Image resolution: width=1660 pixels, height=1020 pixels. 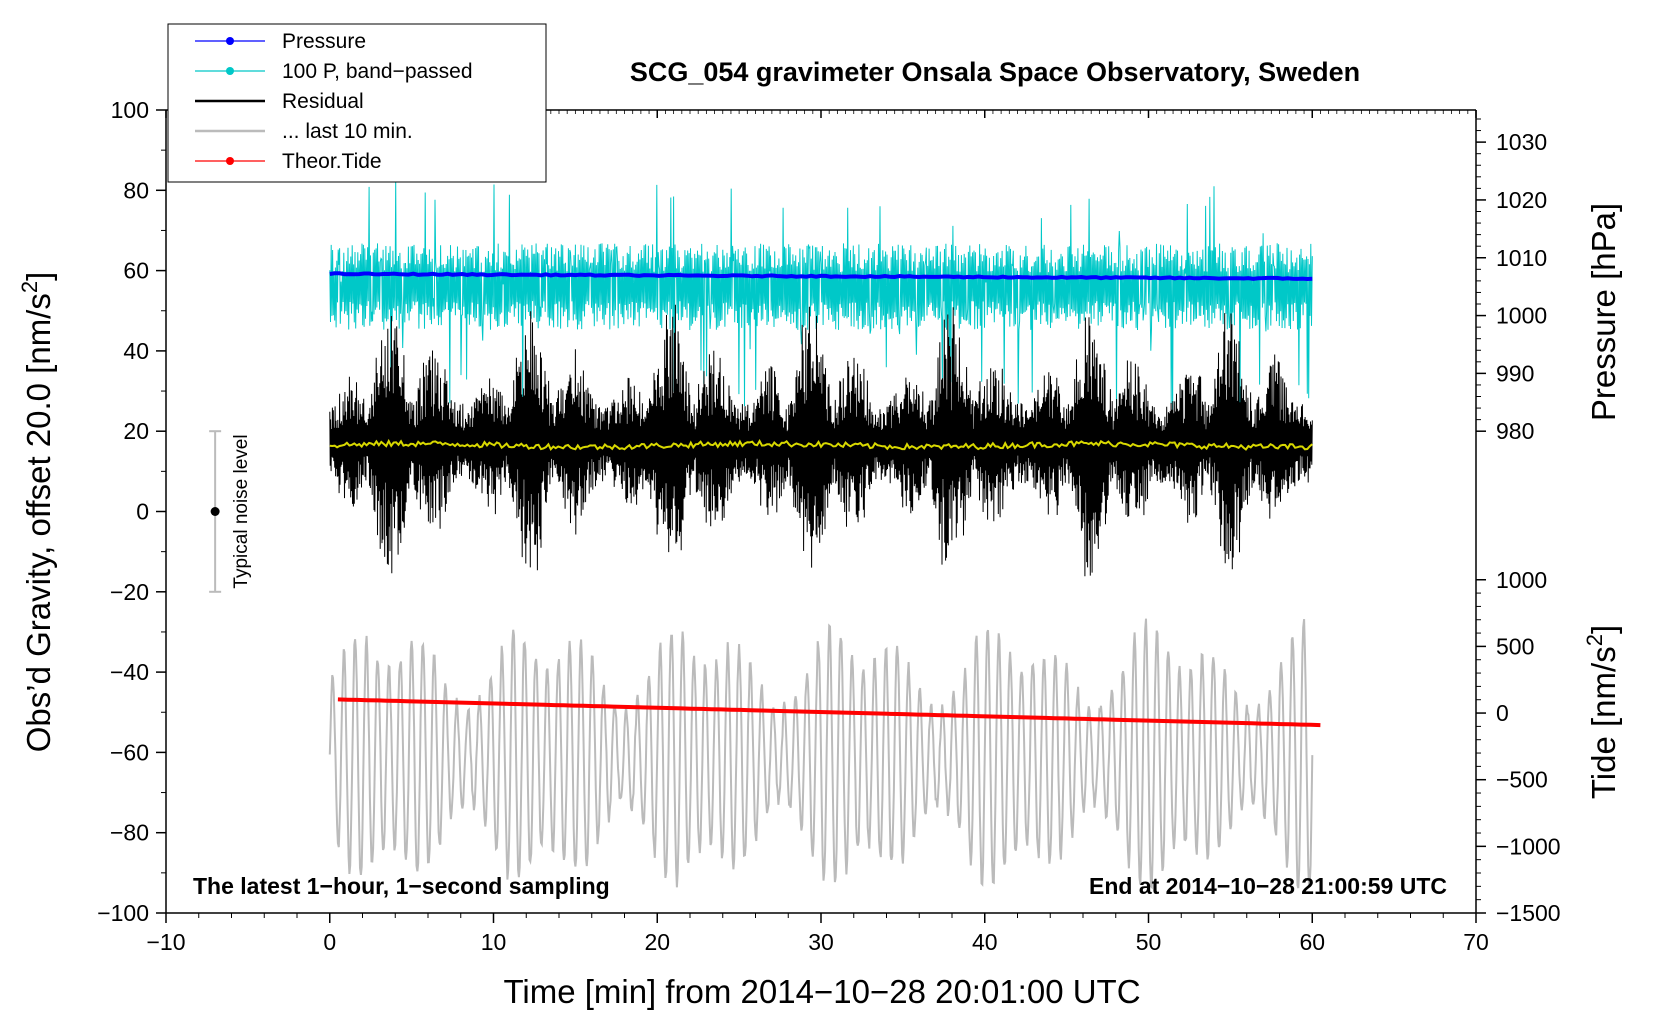 I want to click on legend-label: Pressure, so click(x=324, y=41).